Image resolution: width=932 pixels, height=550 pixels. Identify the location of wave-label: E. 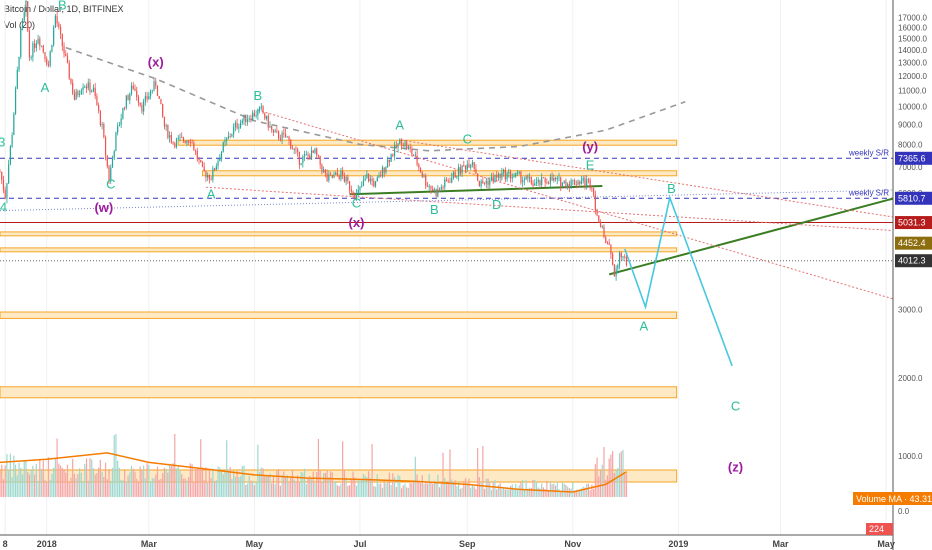
(590, 164).